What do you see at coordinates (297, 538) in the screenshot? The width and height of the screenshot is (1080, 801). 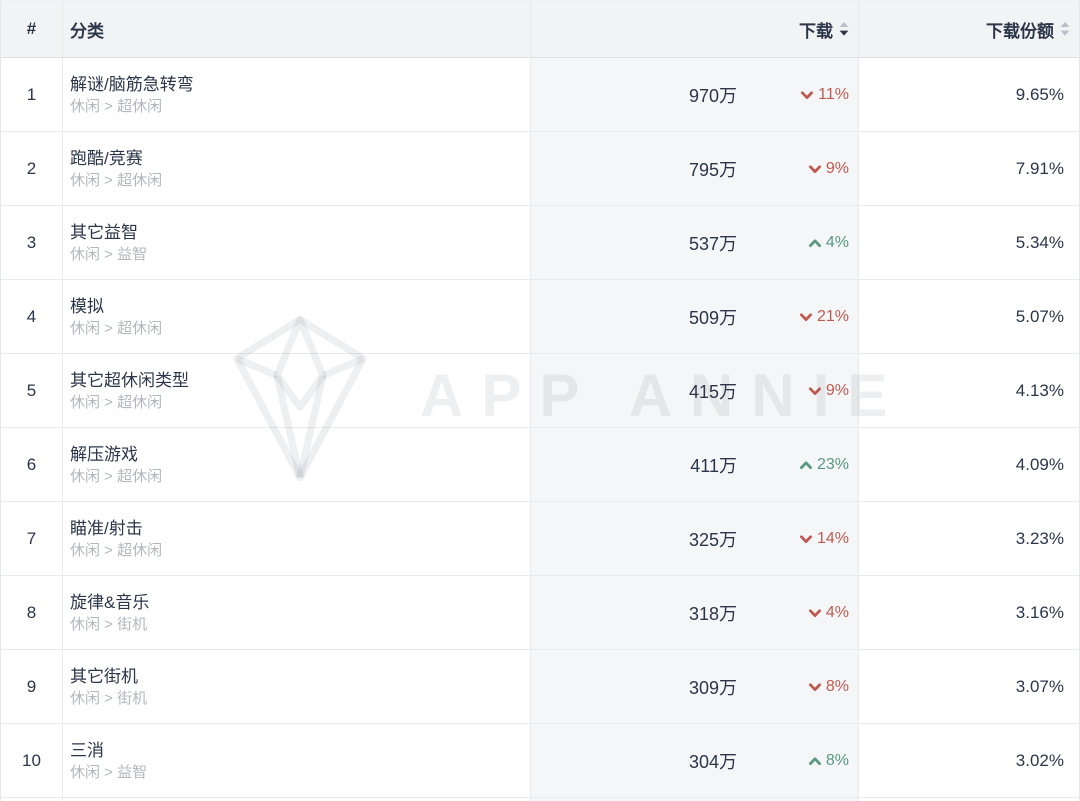 I see `category-cell: 瞄准/射击 休闲 > 超休闲` at bounding box center [297, 538].